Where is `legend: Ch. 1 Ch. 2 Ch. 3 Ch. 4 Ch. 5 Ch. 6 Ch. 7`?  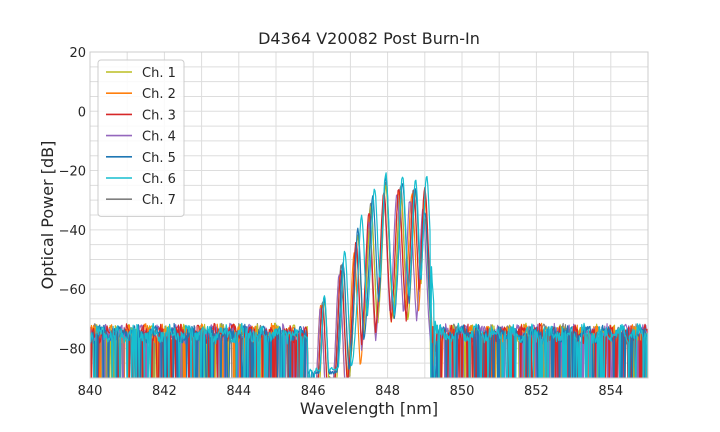 legend: Ch. 1 Ch. 2 Ch. 3 Ch. 4 Ch. 5 Ch. 6 Ch. 7 is located at coordinates (141, 138).